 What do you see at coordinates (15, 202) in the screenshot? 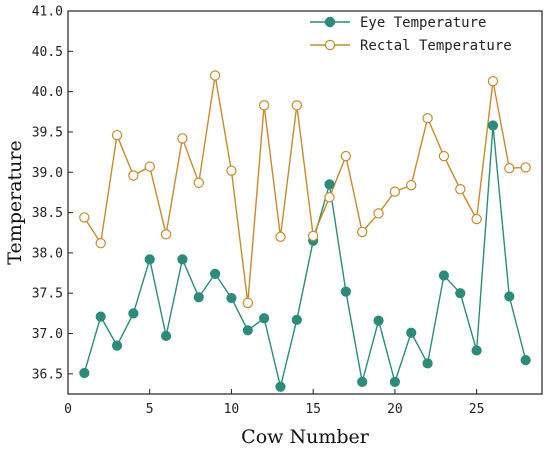
I see `y-axis-title: Temperature` at bounding box center [15, 202].